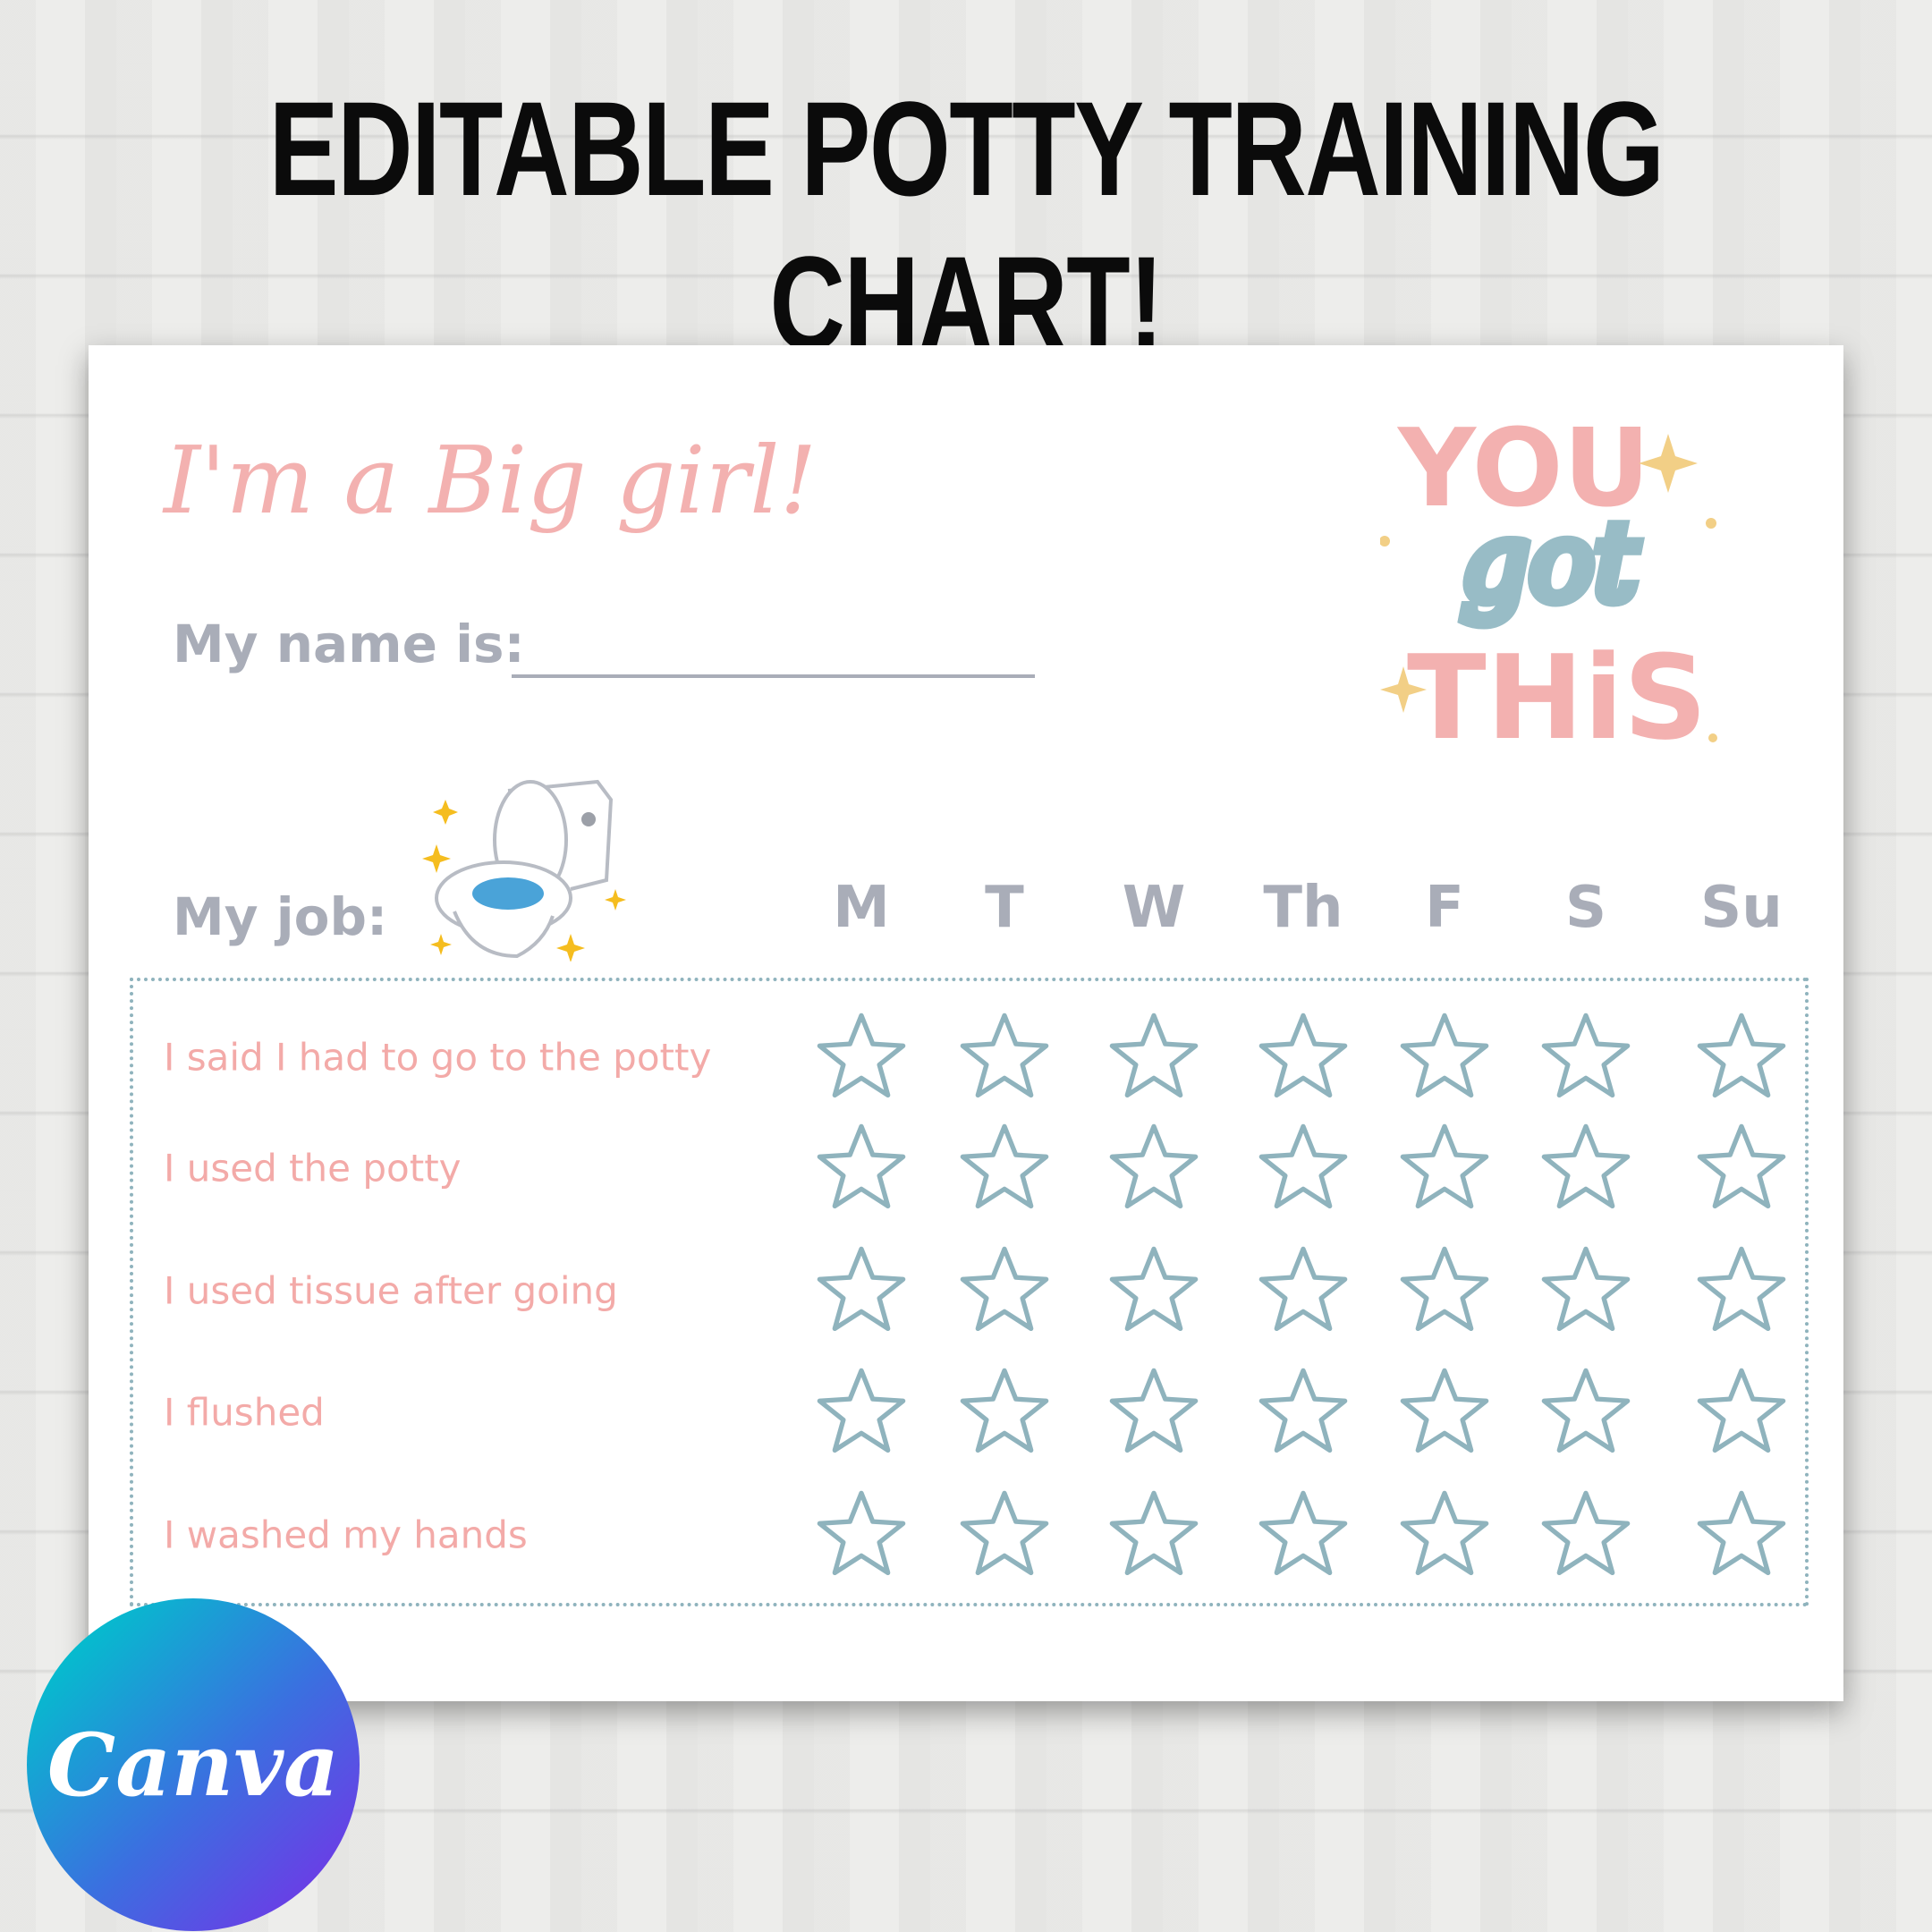 This screenshot has width=1932, height=1932. Describe the element at coordinates (1303, 908) in the screenshot. I see `day-header-th: Th` at that location.